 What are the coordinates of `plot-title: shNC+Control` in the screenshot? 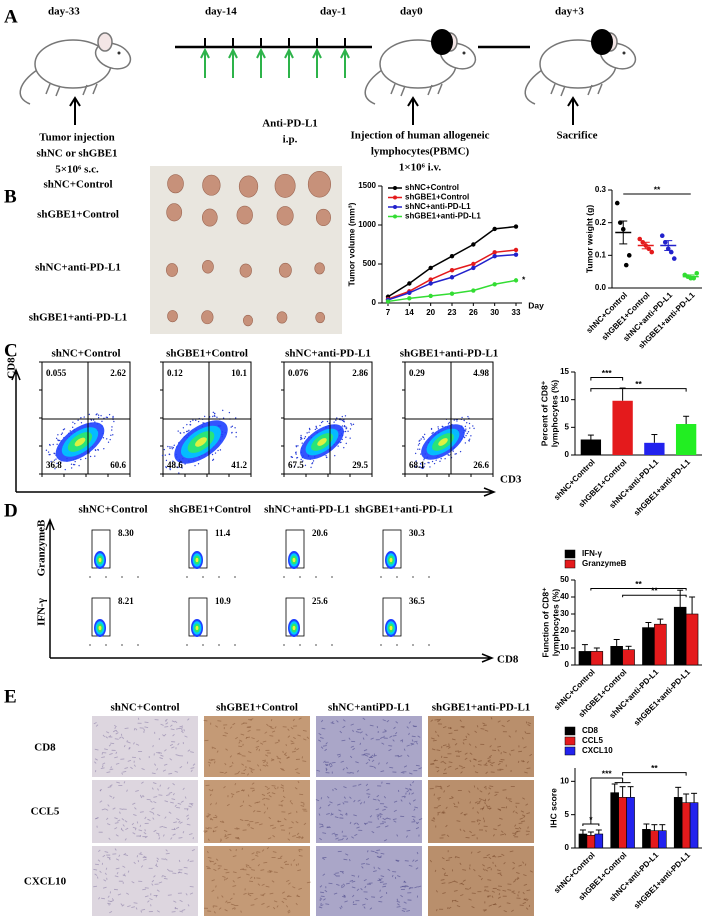 It's located at (85, 354).